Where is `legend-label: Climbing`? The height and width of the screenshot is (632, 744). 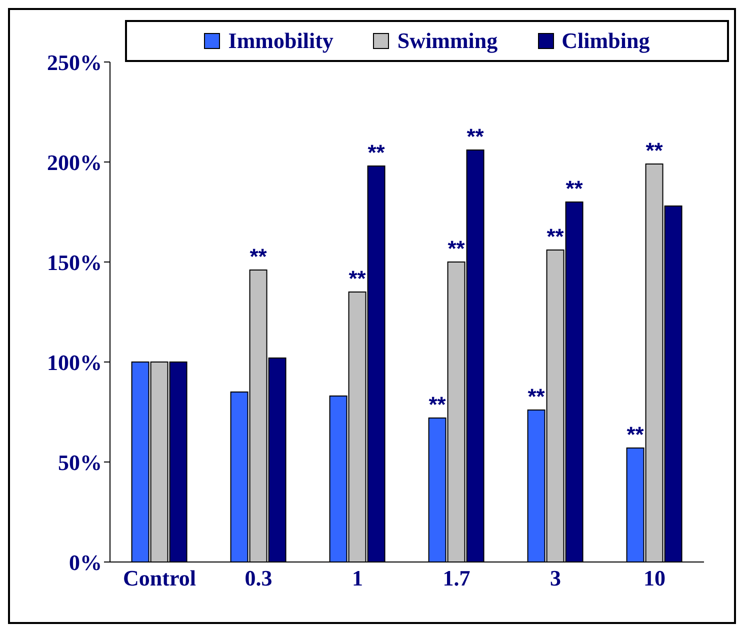 legend-label: Climbing is located at coordinates (606, 41).